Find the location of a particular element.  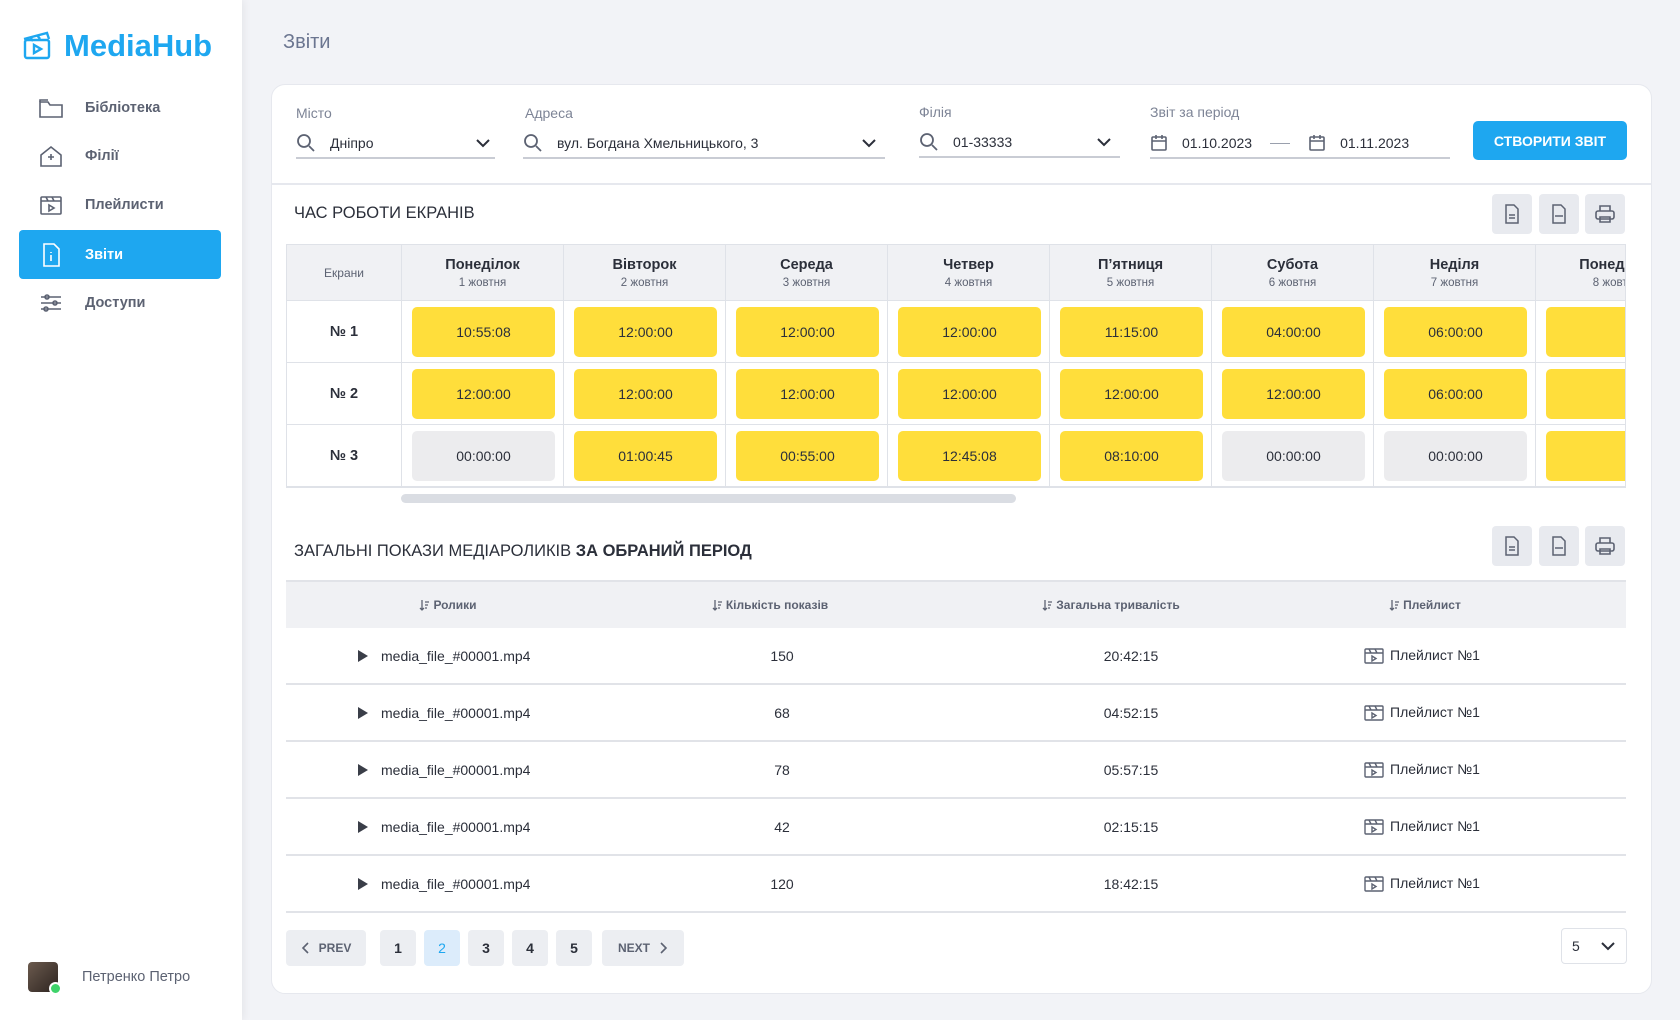

select-value: вул. Богдана Хмельницького, 3 is located at coordinates (657, 143).